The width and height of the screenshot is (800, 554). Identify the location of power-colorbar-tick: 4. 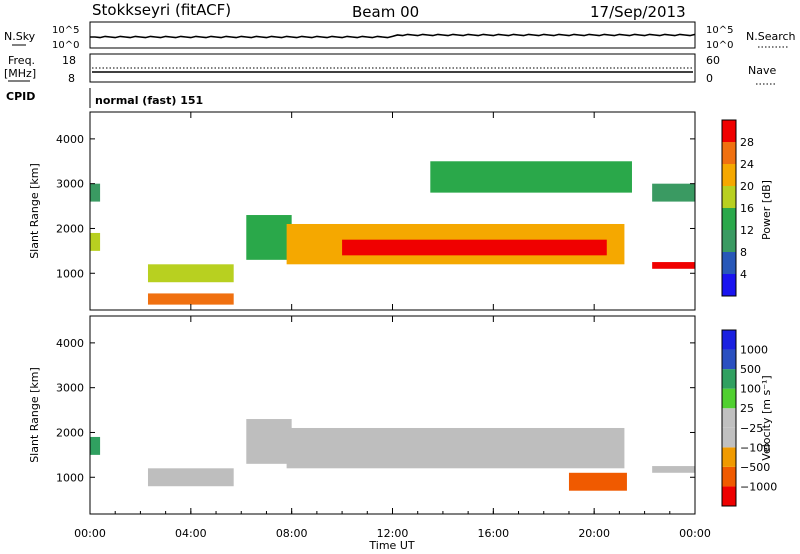
(743, 274).